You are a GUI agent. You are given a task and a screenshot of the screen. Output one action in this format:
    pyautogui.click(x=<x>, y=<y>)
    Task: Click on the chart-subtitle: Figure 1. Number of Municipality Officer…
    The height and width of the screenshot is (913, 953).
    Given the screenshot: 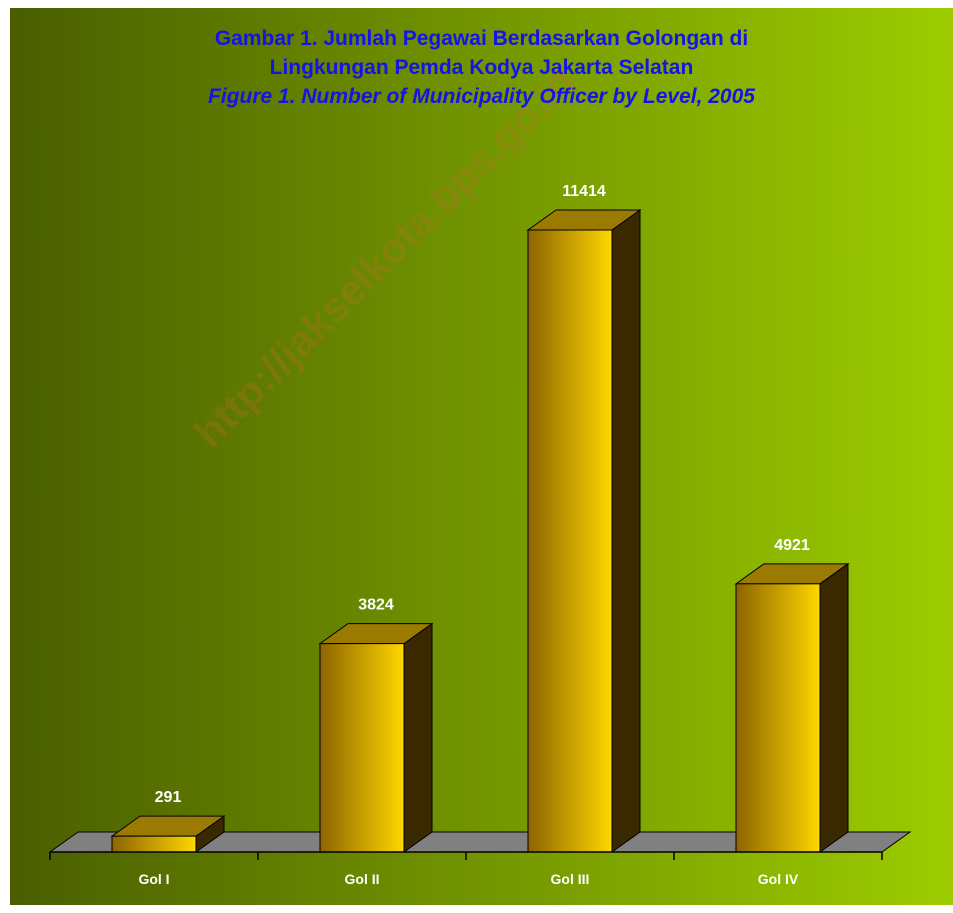 What is the action you would take?
    pyautogui.click(x=481, y=96)
    